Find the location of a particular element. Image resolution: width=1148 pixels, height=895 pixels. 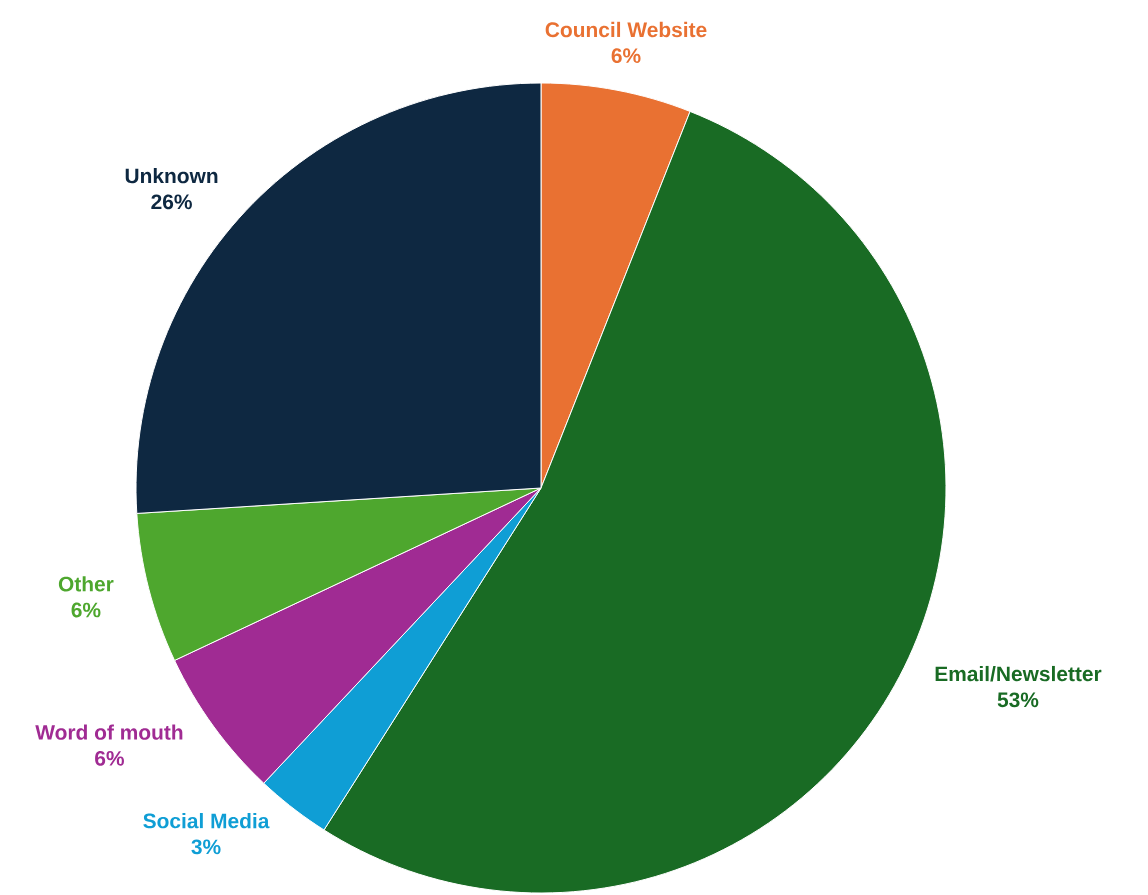

slice-label: Council Website is located at coordinates (626, 29).